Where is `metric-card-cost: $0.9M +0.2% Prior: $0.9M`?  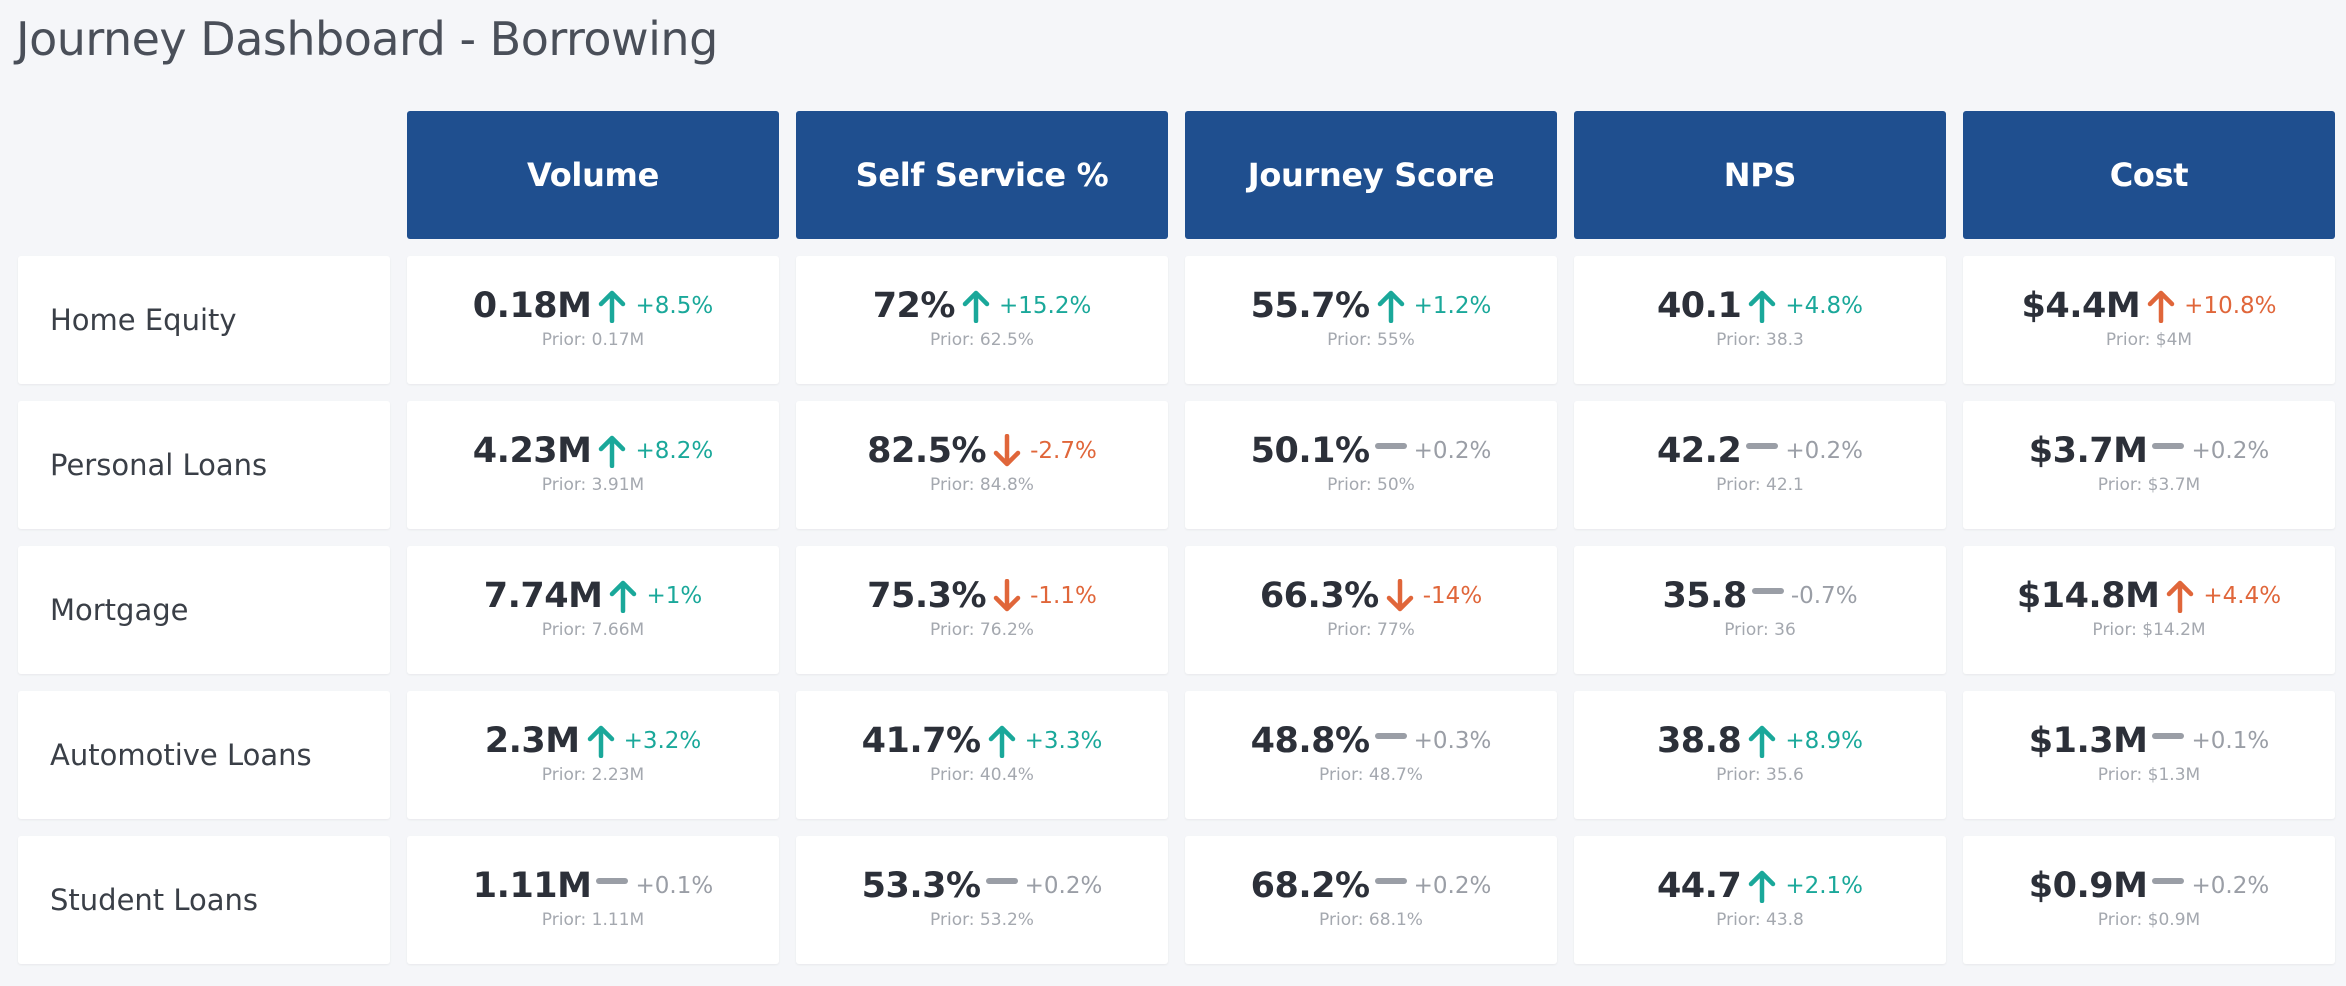 metric-card-cost: $0.9M +0.2% Prior: $0.9M is located at coordinates (2149, 900).